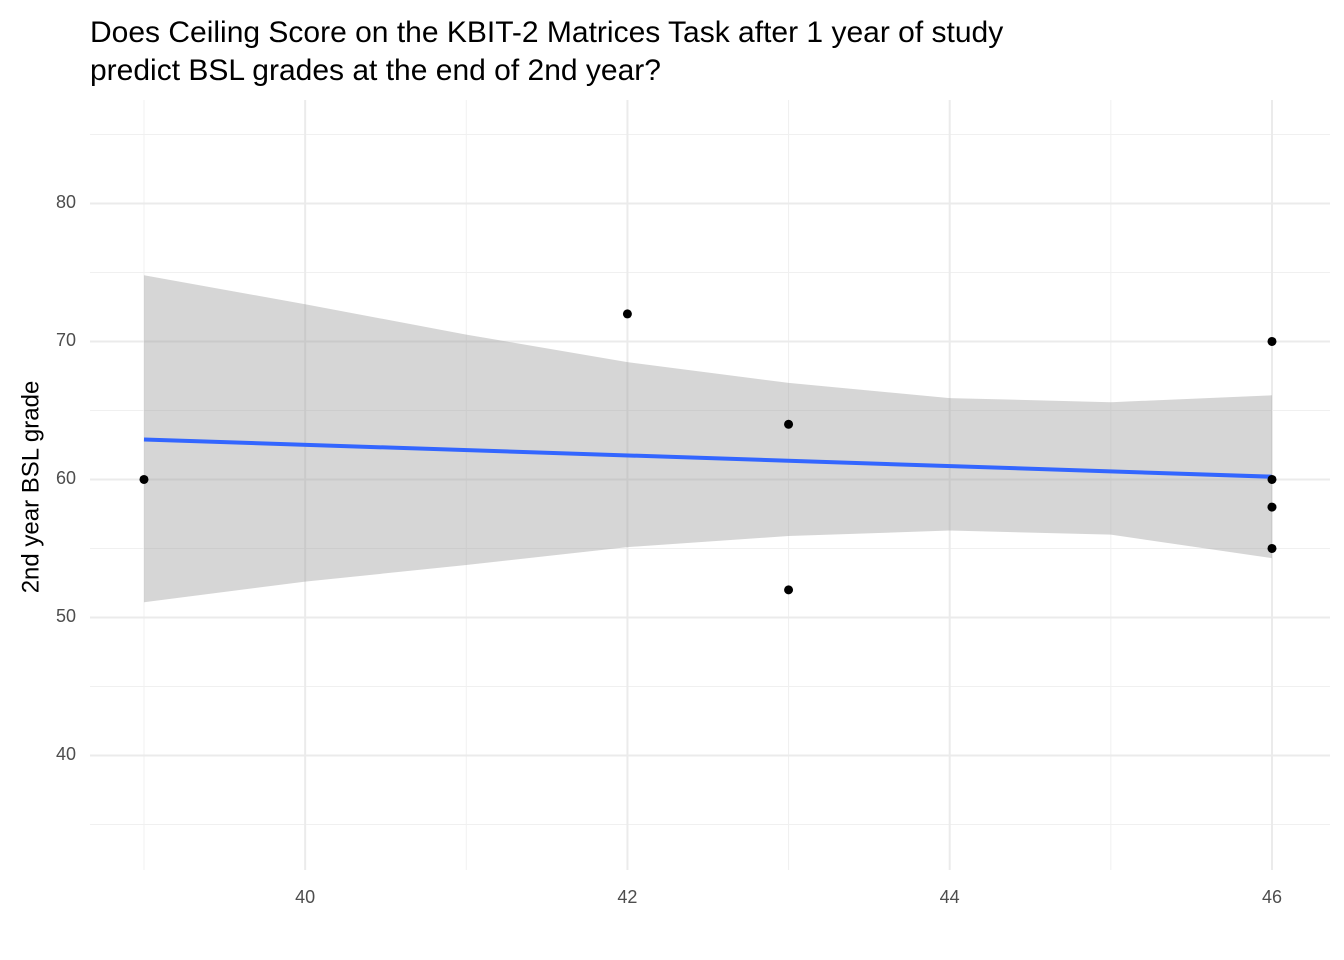 This screenshot has width=1344, height=960. Describe the element at coordinates (66, 754) in the screenshot. I see `y-tick-label: 40` at that location.